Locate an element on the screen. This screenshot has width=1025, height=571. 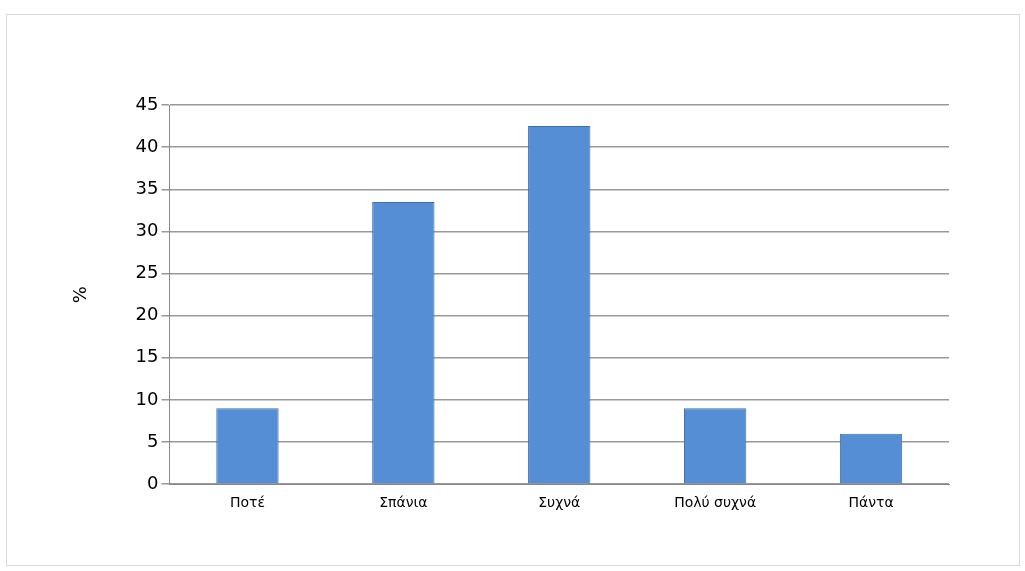
y-tick-label: 35 is located at coordinates (147, 187).